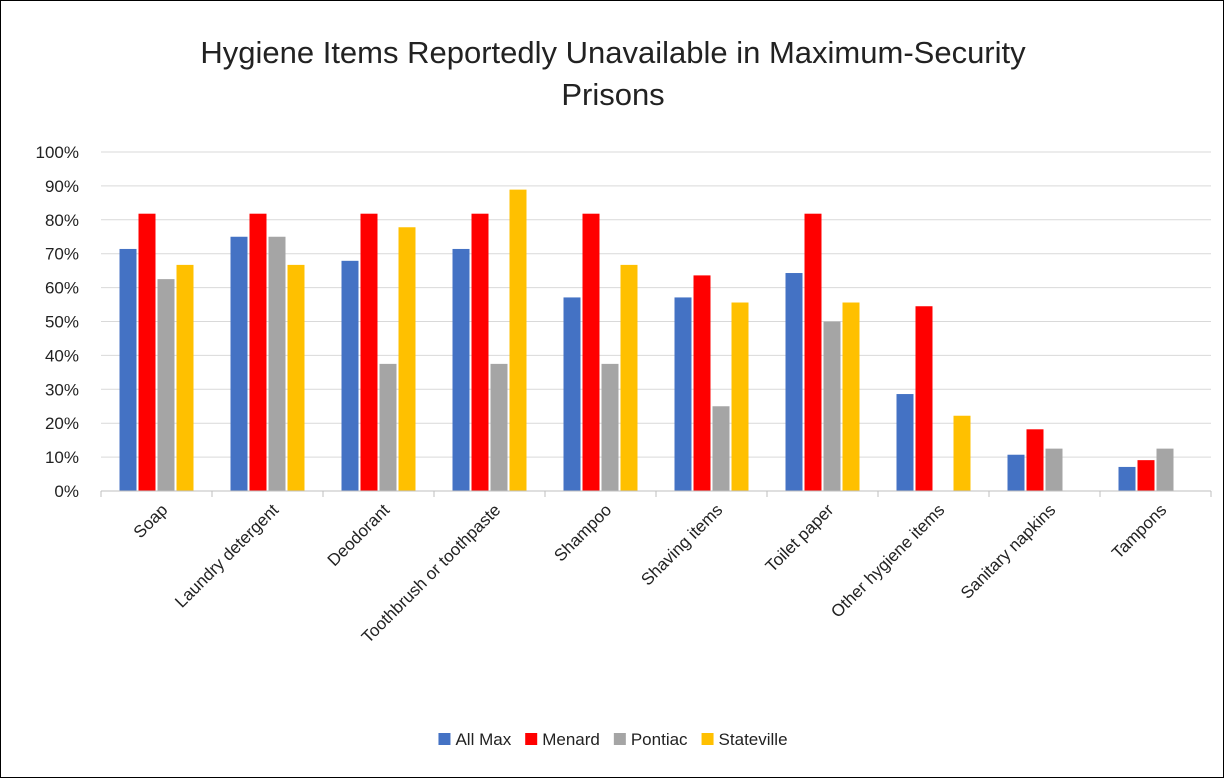  Describe the element at coordinates (57, 152) in the screenshot. I see `y-tick-label: 100%` at that location.